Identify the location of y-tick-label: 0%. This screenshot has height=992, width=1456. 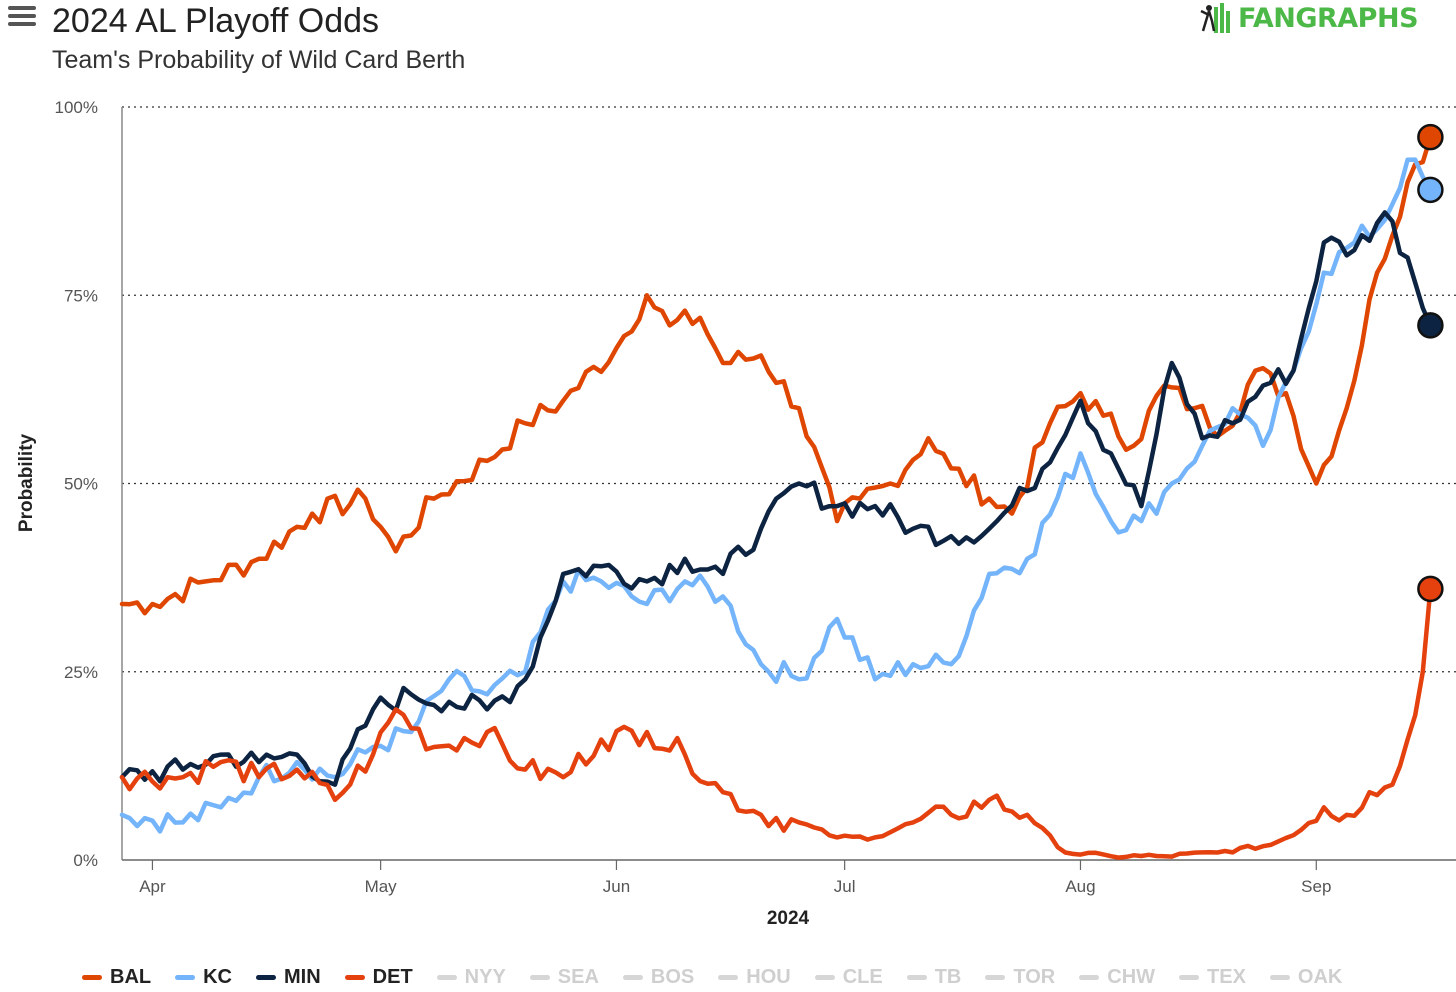
(85, 860).